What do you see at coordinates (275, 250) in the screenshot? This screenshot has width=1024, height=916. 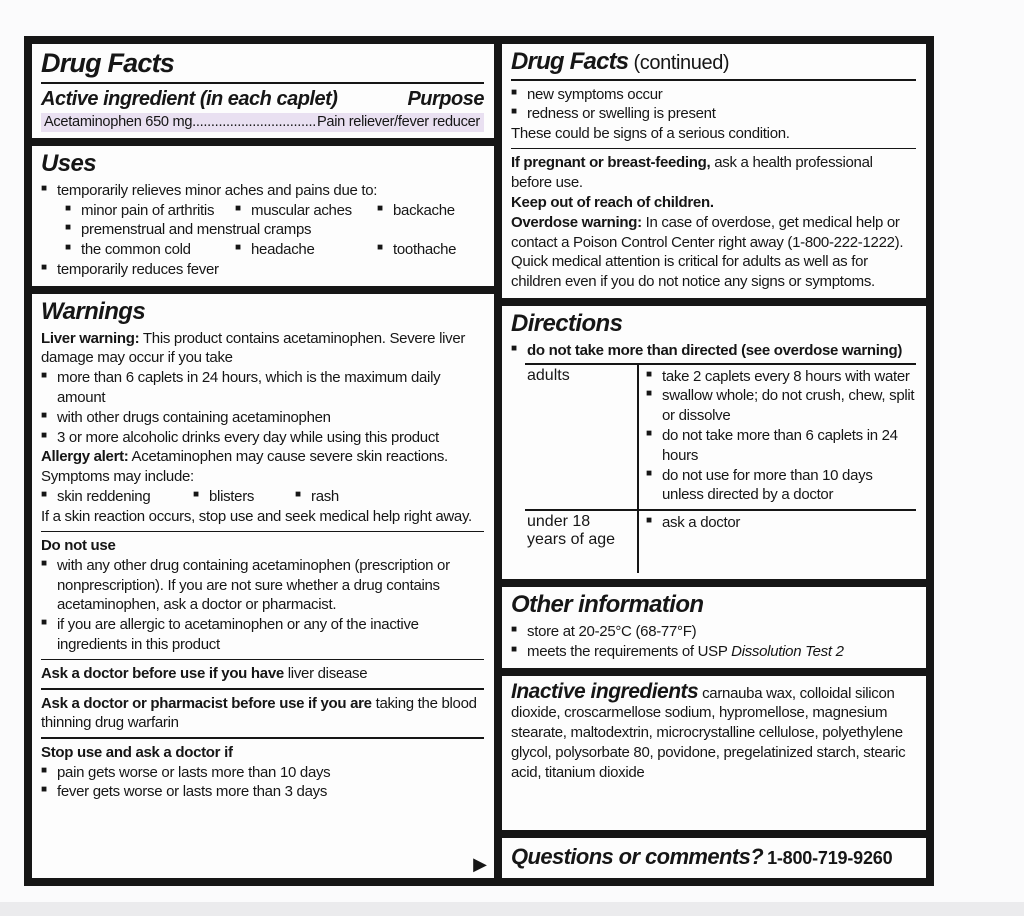 I see `list-item: ■ headache` at bounding box center [275, 250].